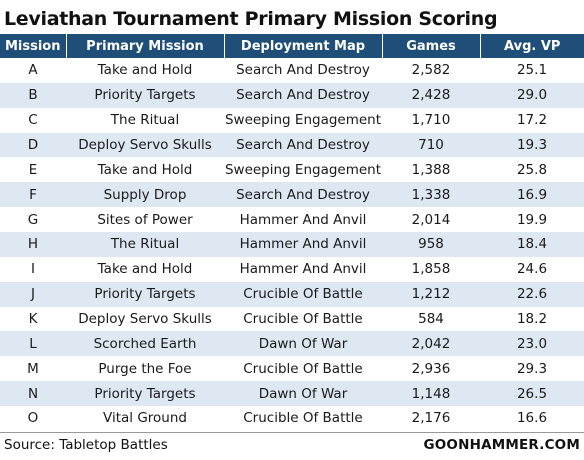 This screenshot has height=460, width=584. I want to click on cell-games: 1,710, so click(431, 120).